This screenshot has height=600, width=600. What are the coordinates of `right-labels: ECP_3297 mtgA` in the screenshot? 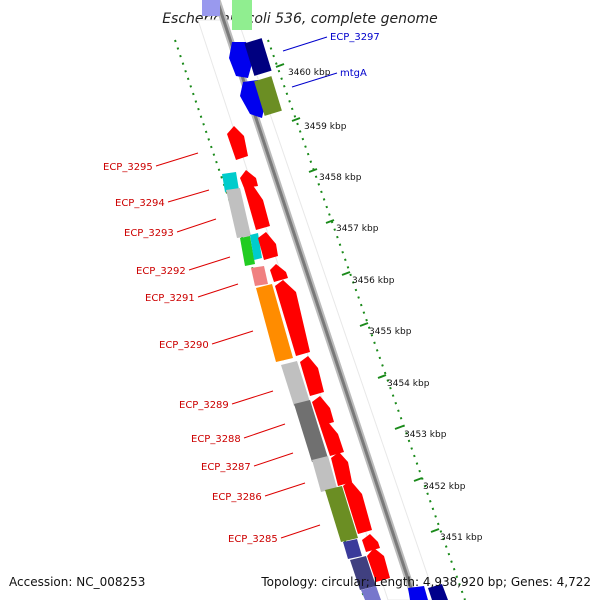 It's located at (331, 60).